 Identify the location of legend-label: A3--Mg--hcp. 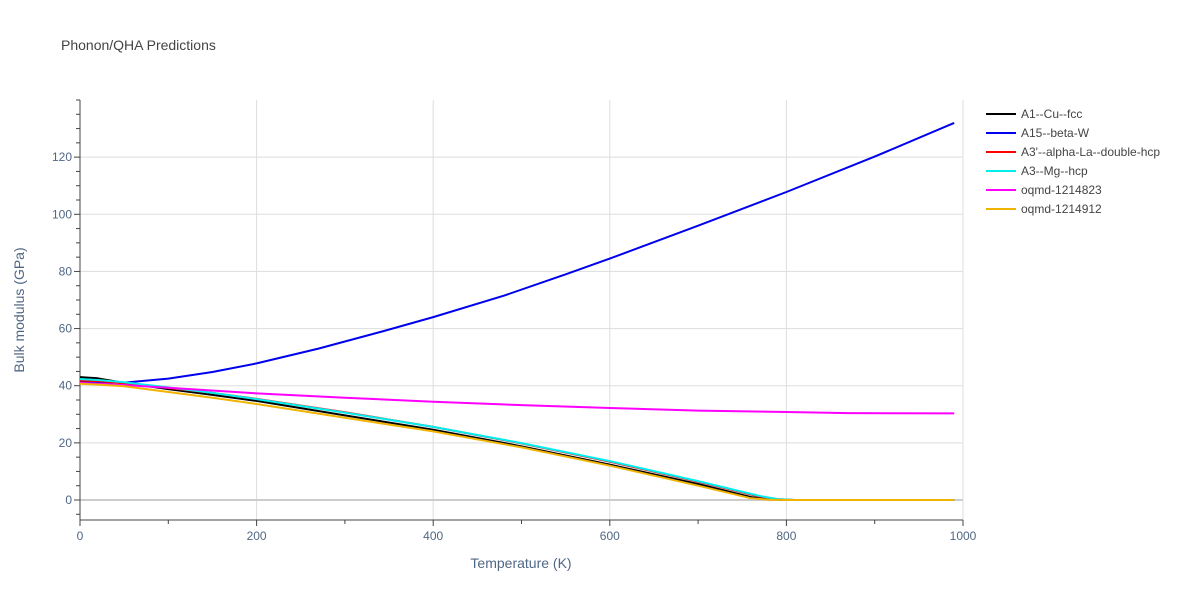
(1054, 171).